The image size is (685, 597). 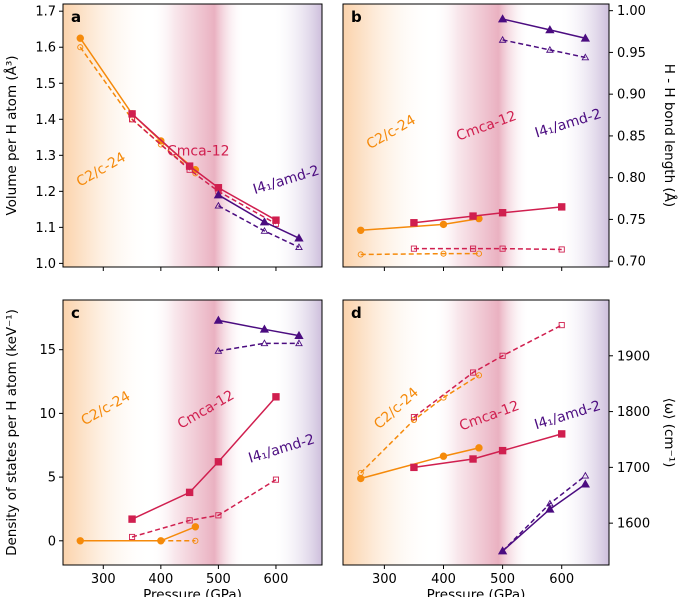 What do you see at coordinates (633, 468) in the screenshot?
I see `y-tick-label: 1700` at bounding box center [633, 468].